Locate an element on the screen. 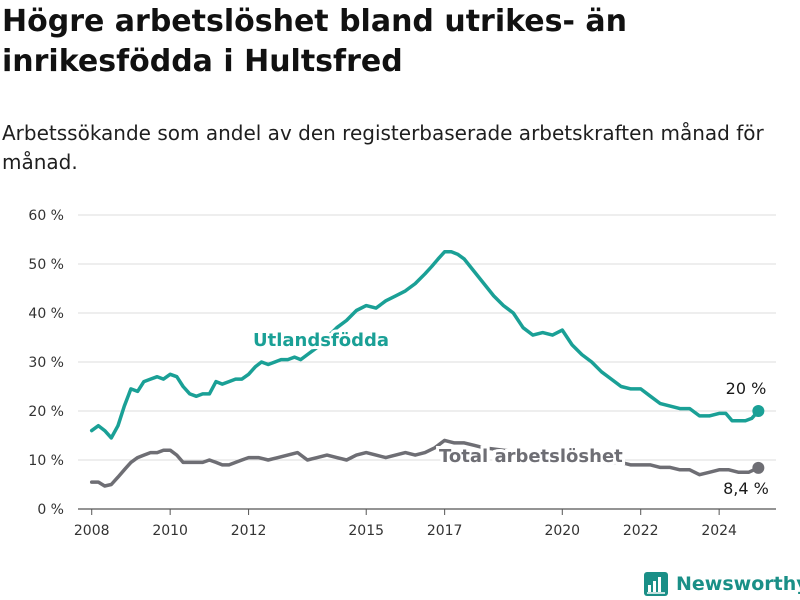 This screenshot has width=800, height=600. end-value-utlandsfodda: 20 % is located at coordinates (746, 388).